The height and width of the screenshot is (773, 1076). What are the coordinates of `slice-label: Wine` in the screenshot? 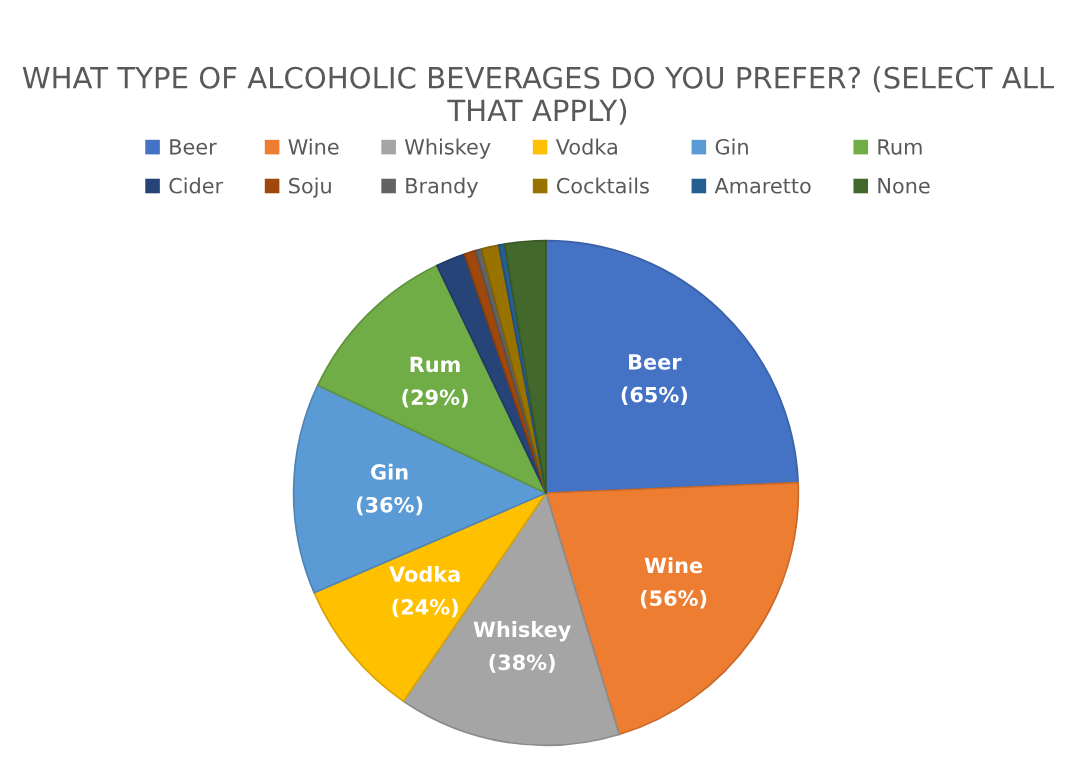 It's located at (673, 565).